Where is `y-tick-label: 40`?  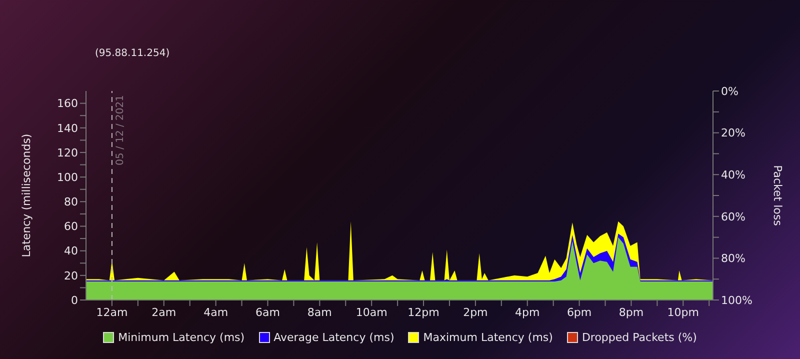
y-tick-label: 40 is located at coordinates (71, 251).